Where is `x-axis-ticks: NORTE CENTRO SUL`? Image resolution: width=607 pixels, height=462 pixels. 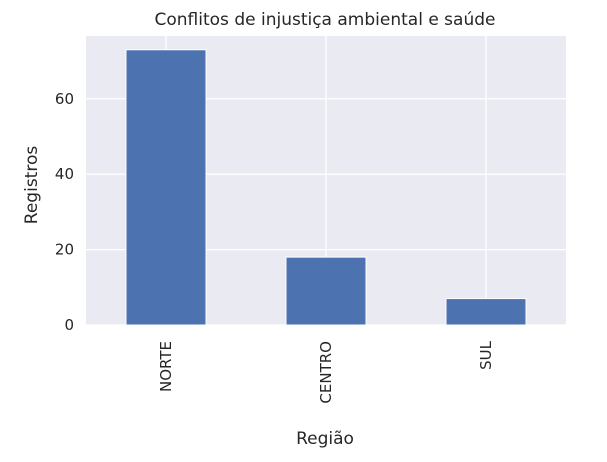 x-axis-ticks: NORTE CENTRO SUL is located at coordinates (326, 371).